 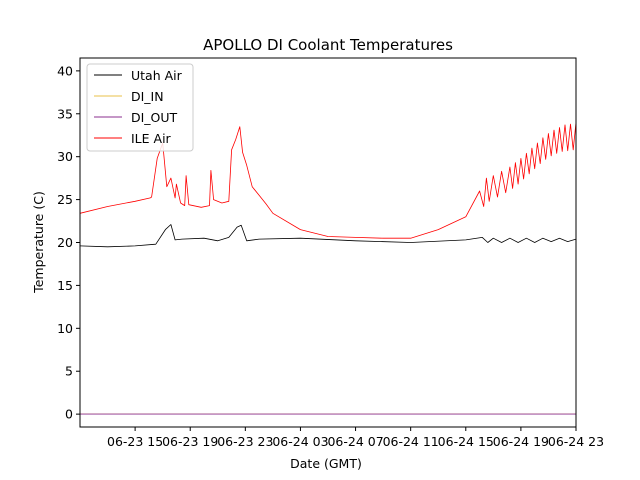 I want to click on legend-label: DI_OUT, so click(x=154, y=117).